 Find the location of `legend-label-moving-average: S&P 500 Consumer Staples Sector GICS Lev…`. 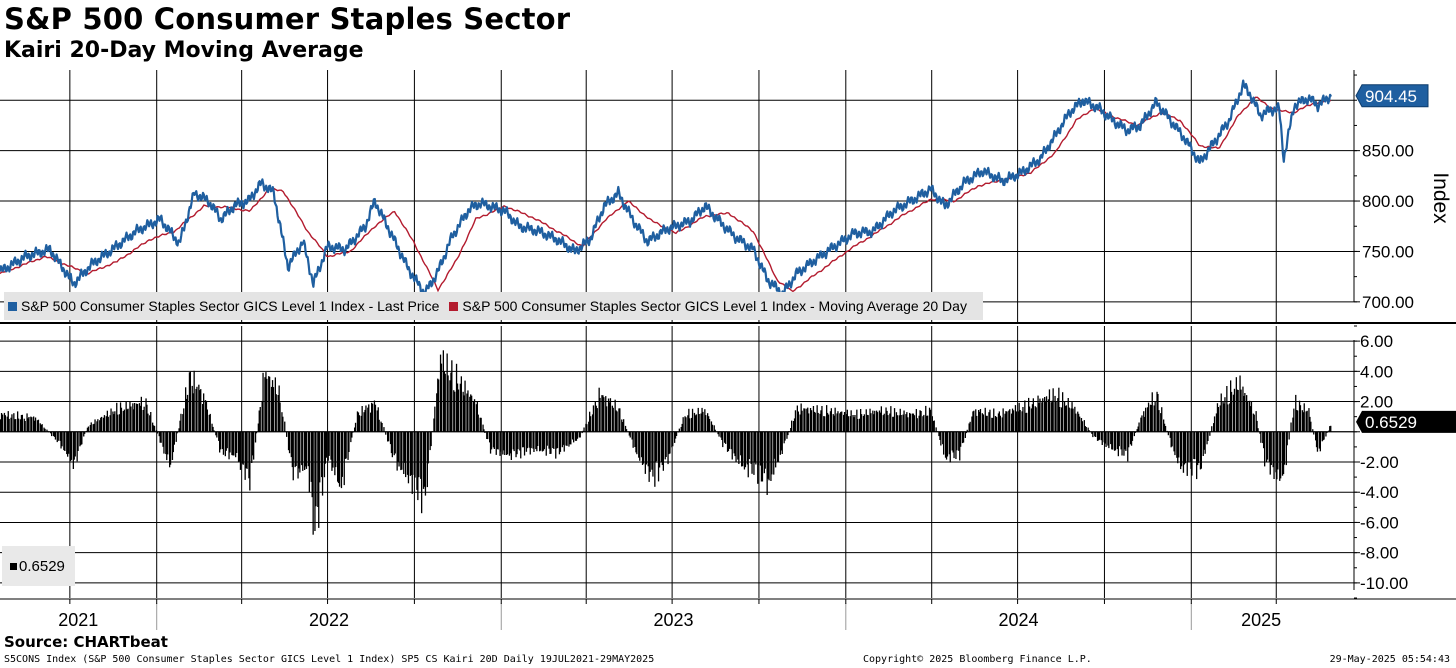

legend-label-moving-average: S&P 500 Consumer Staples Sector GICS Lev… is located at coordinates (714, 306).